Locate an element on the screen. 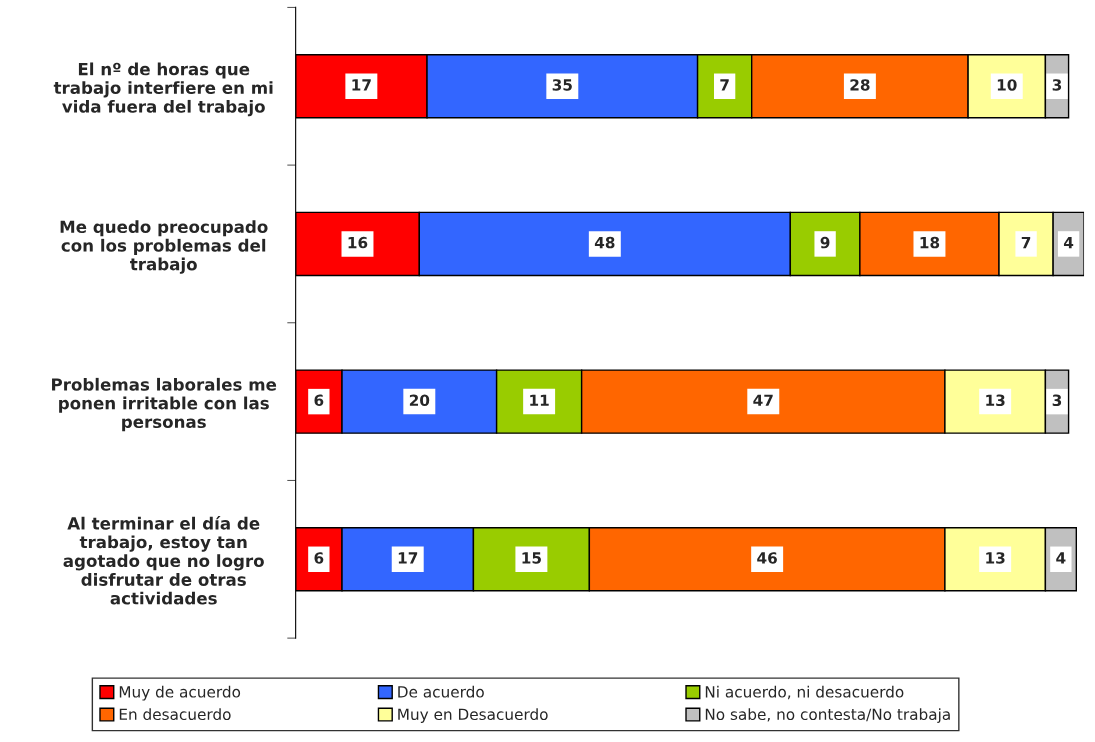 Image resolution: width=1095 pixels, height=742 pixels. legend-label: En desacuerdo is located at coordinates (175, 714).